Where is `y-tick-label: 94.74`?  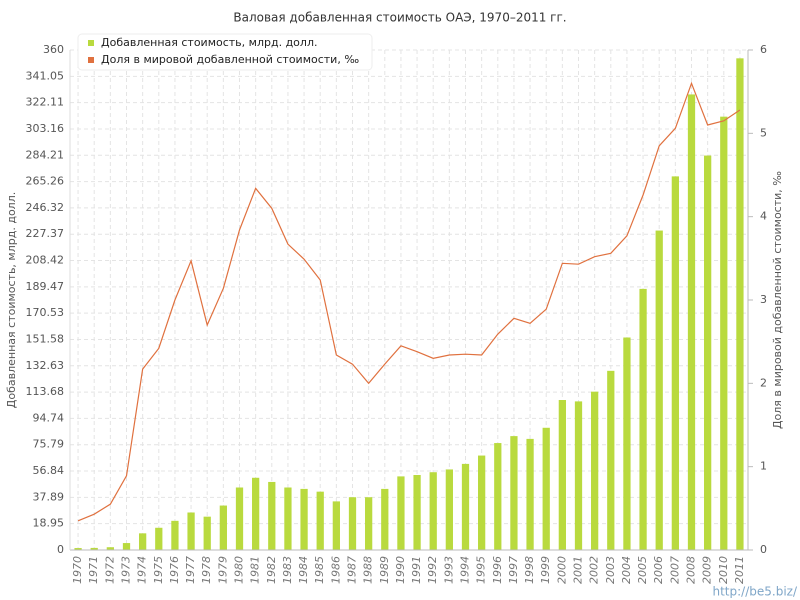
y-tick-label: 94.74 is located at coordinates (49, 417).